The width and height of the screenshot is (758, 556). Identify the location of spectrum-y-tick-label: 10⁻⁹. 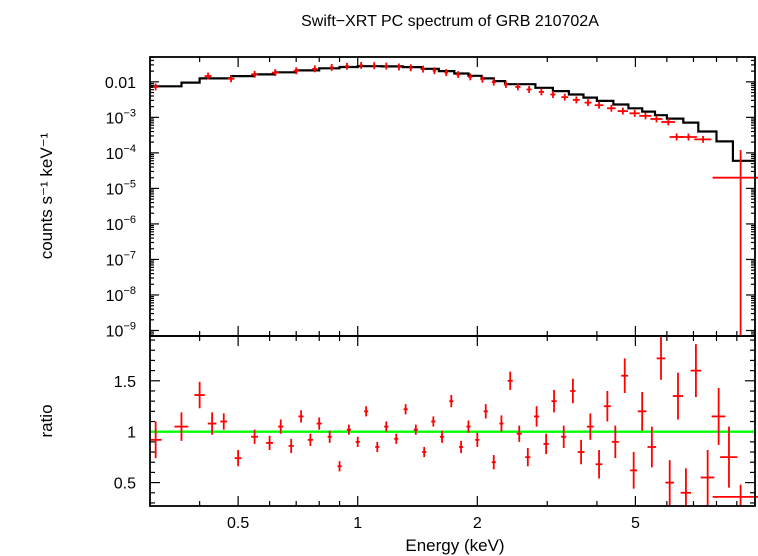
(121, 330).